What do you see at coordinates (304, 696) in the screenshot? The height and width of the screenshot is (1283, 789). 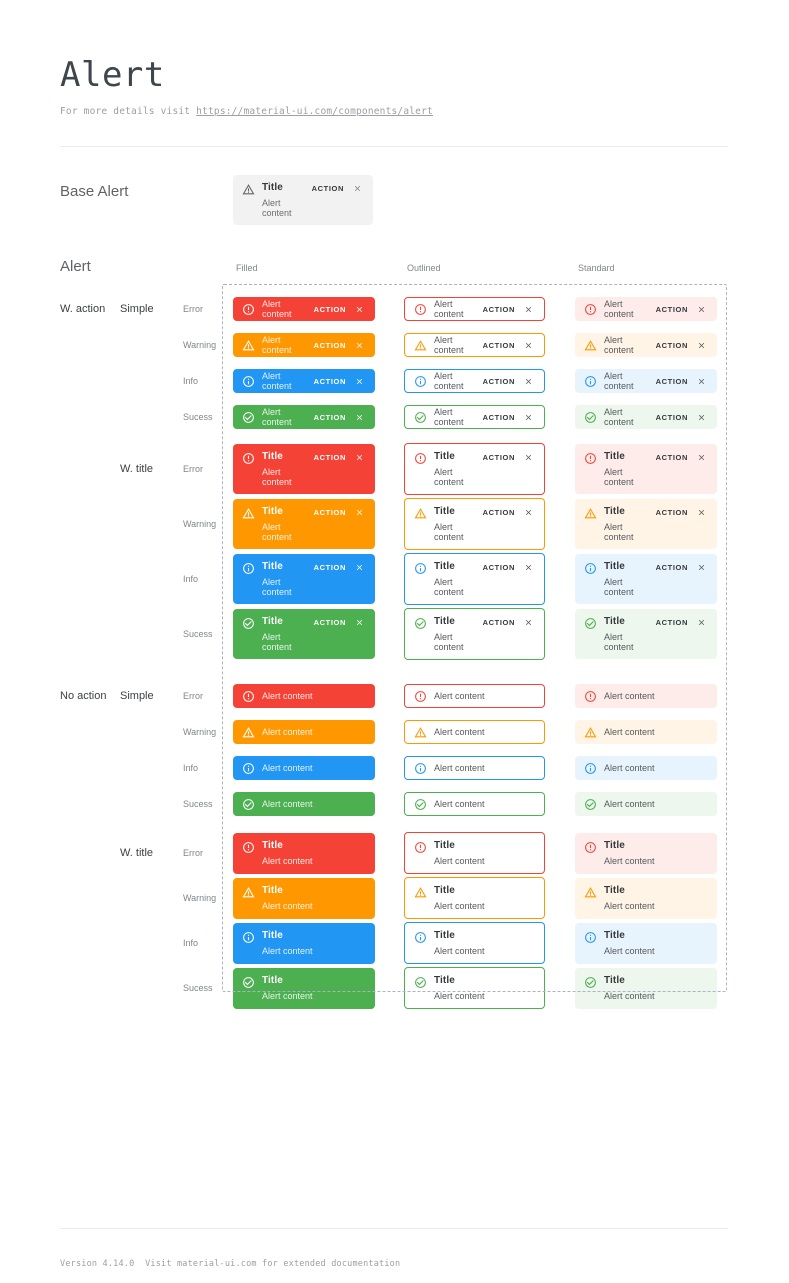 I see `alert-filled-error: Alert content` at bounding box center [304, 696].